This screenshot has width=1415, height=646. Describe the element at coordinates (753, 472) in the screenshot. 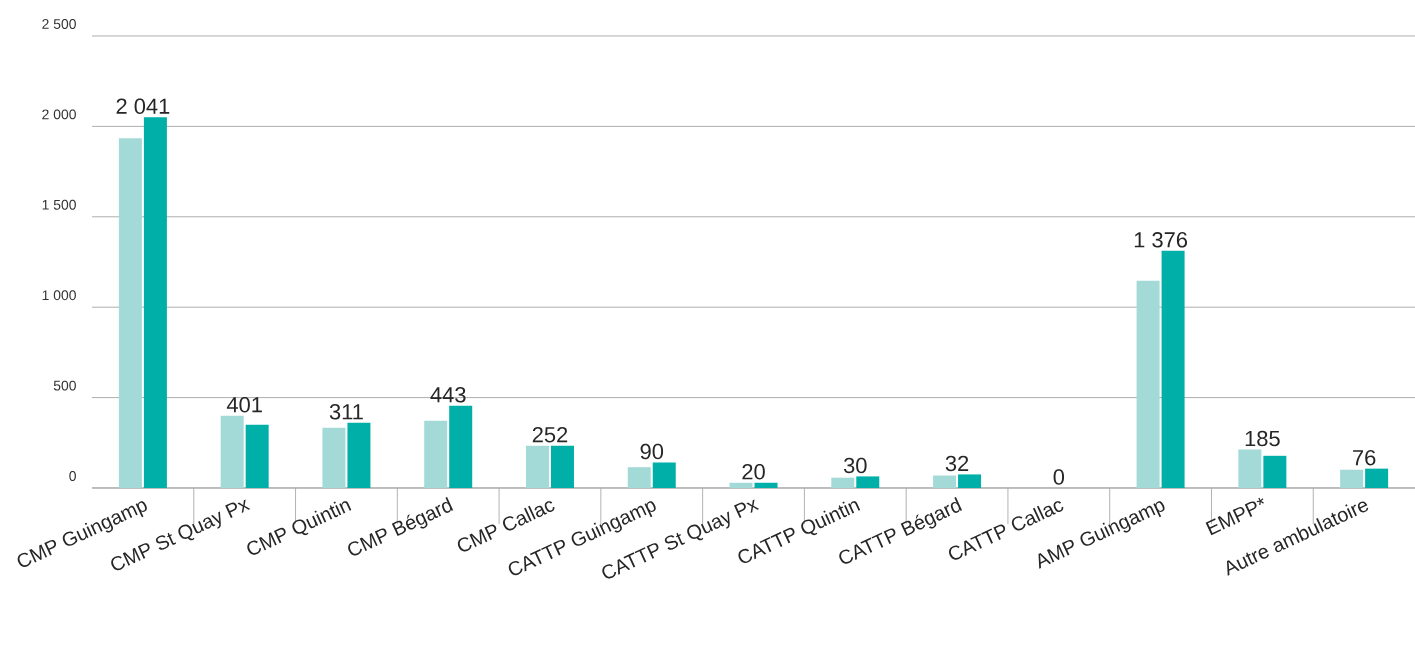

I see `annotation: 20` at that location.